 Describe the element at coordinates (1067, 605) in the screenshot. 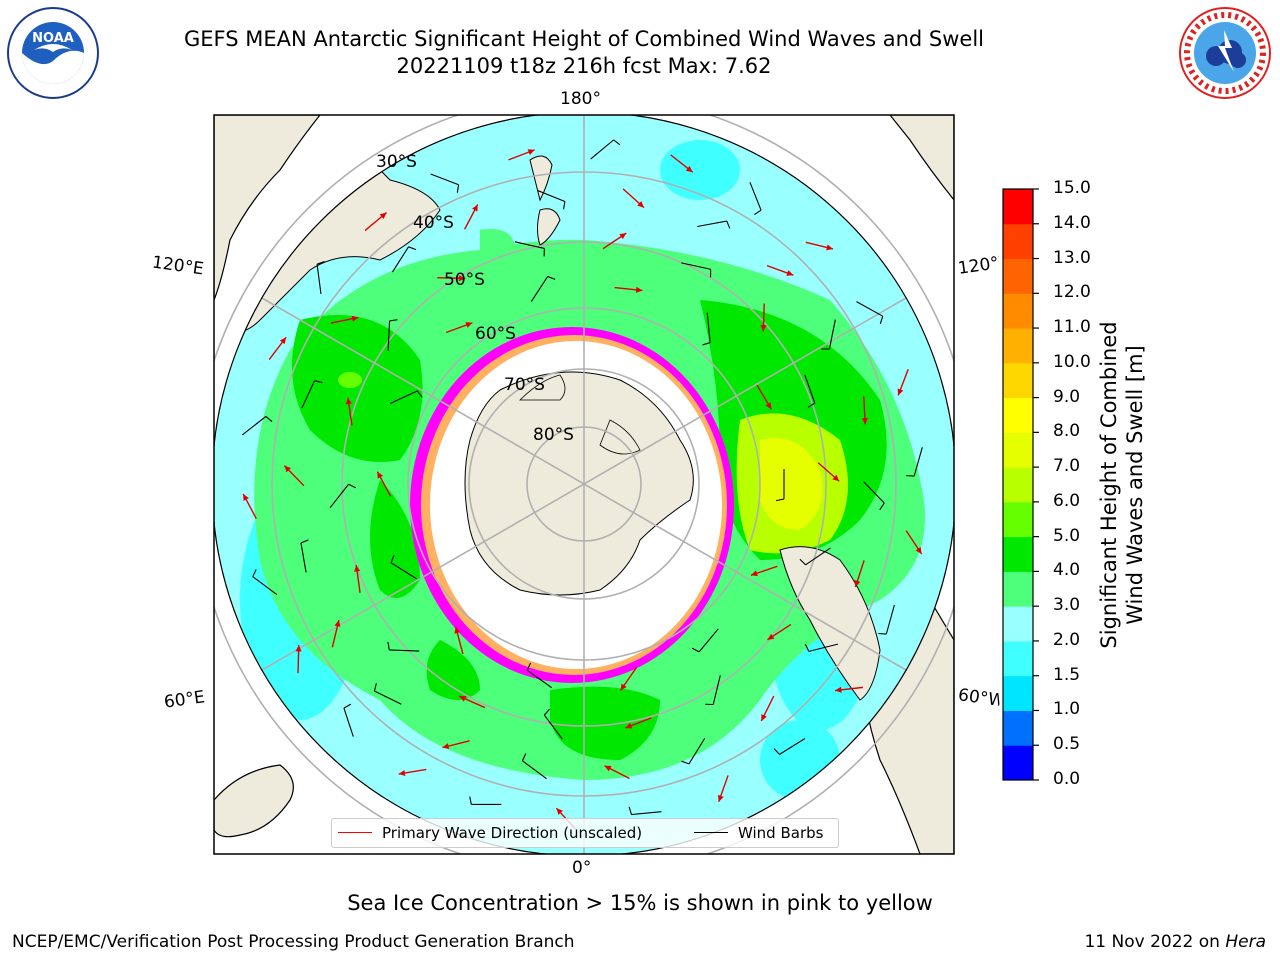

I see `colorbar-tick-label: 3.0` at that location.